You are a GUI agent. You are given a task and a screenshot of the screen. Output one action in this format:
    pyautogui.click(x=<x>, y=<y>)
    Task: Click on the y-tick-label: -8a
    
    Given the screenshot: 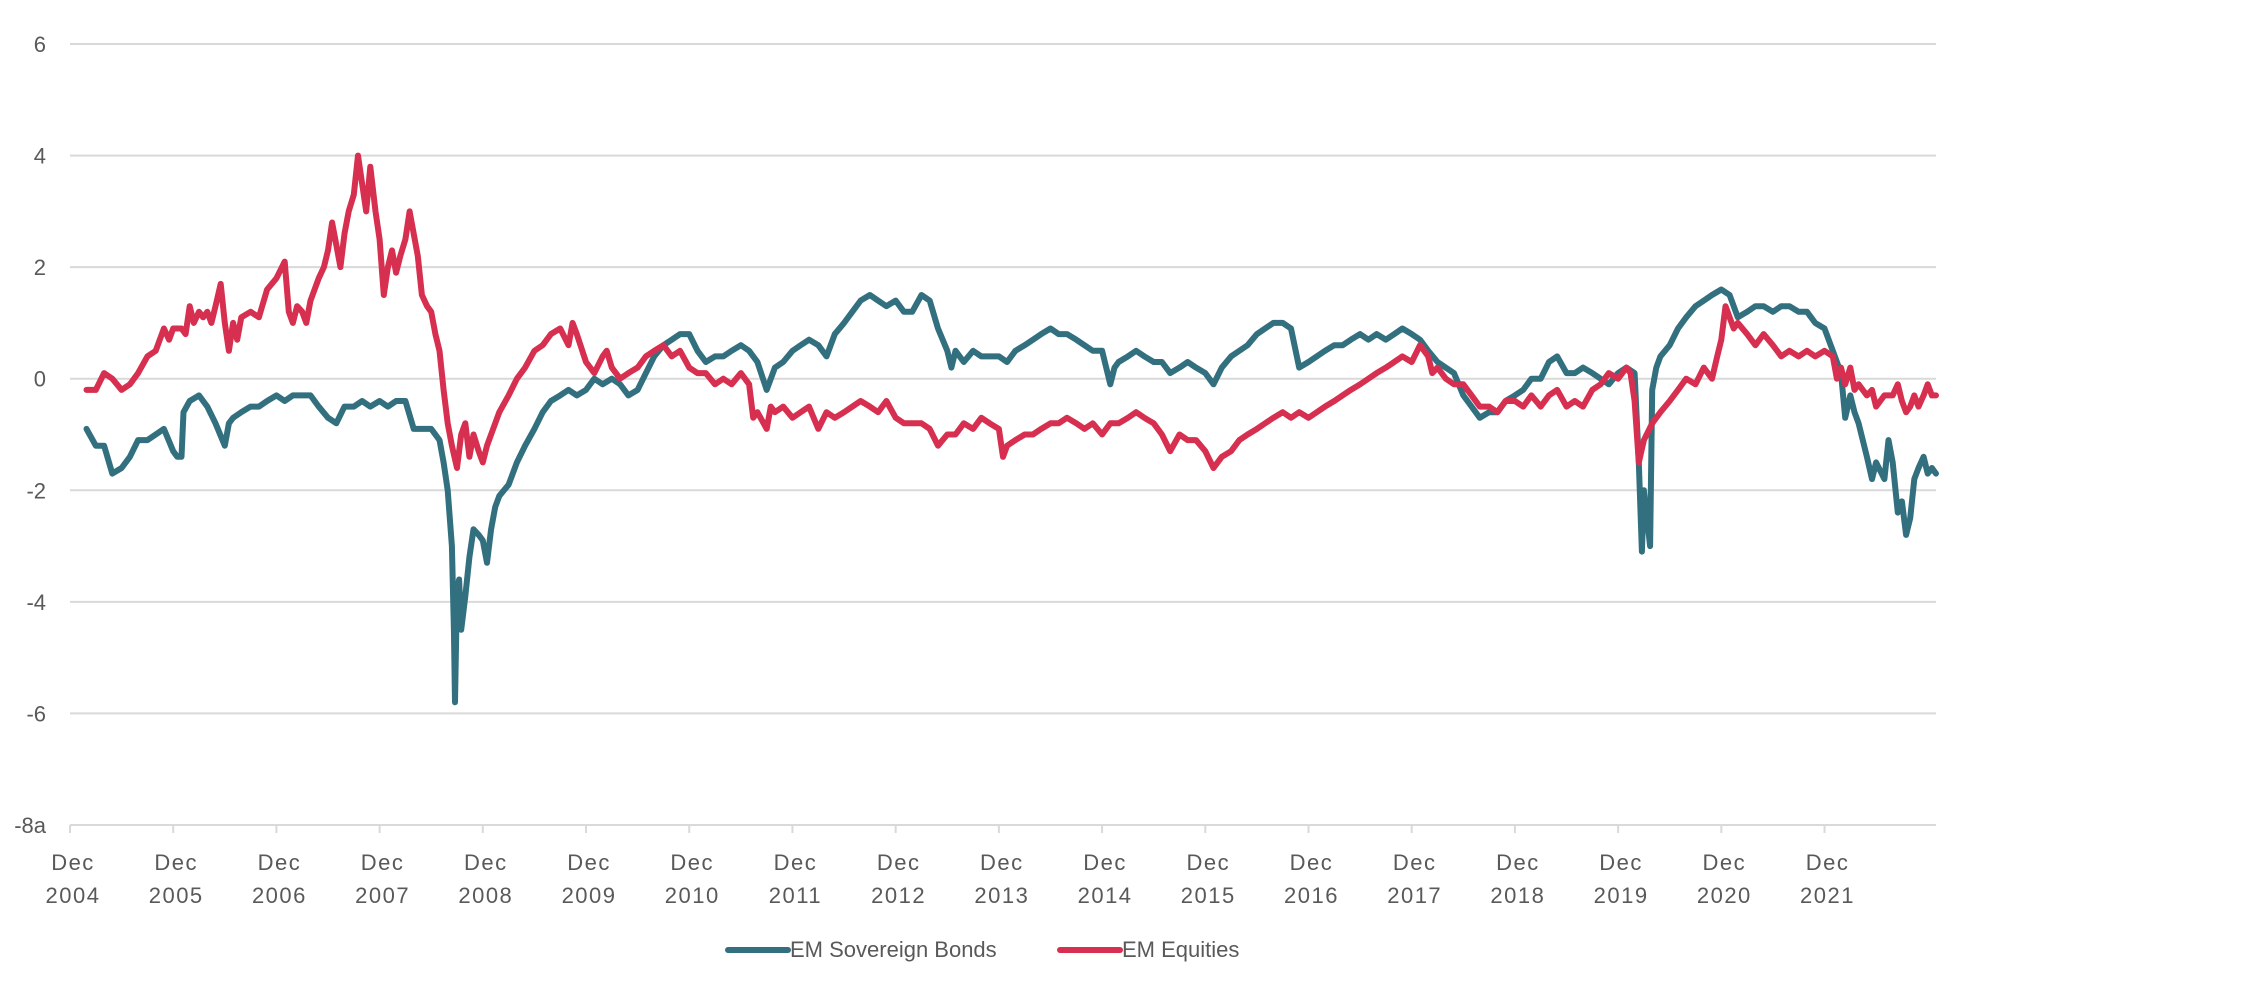 What is the action you would take?
    pyautogui.click(x=30, y=825)
    